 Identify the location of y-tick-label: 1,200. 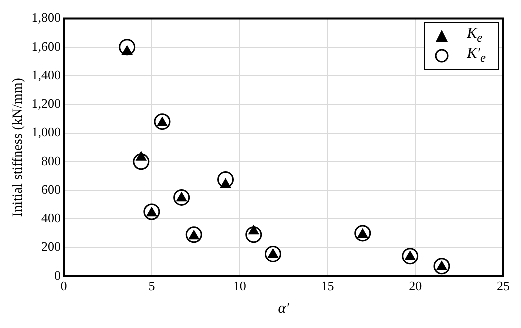
(47, 104).